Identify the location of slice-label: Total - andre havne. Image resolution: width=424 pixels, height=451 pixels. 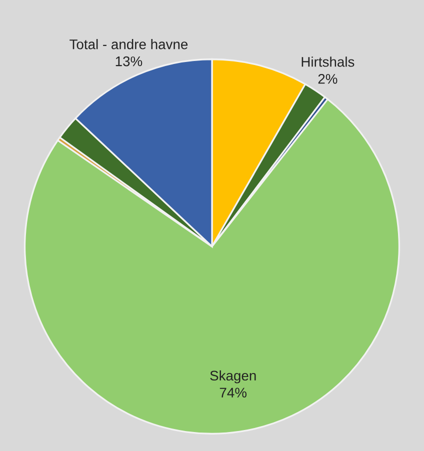
(129, 44).